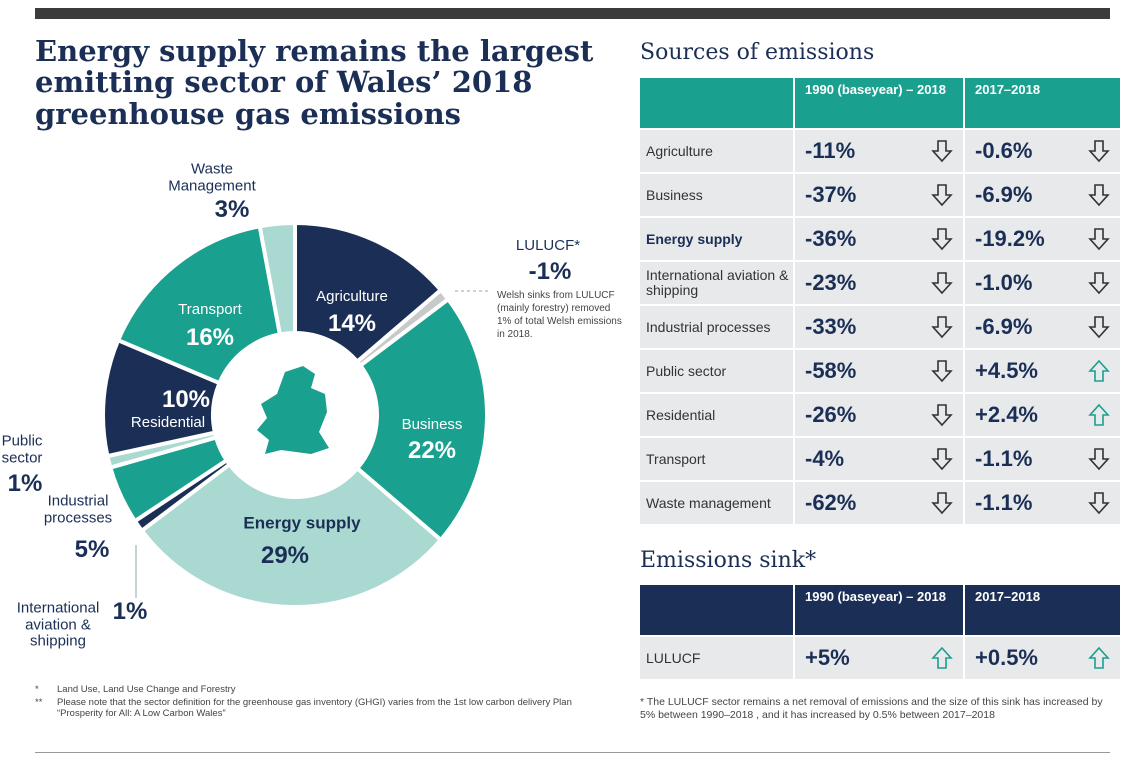 This screenshot has height=760, width=1131. I want to click on segment-value: 29%, so click(285, 555).